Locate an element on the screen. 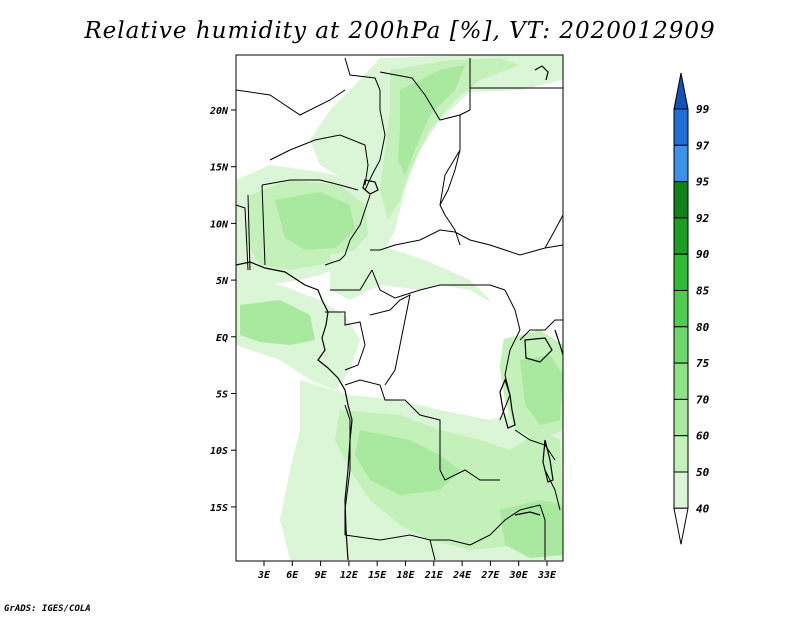 This screenshot has height=618, width=800. border-ghana is located at coordinates (242, 237).